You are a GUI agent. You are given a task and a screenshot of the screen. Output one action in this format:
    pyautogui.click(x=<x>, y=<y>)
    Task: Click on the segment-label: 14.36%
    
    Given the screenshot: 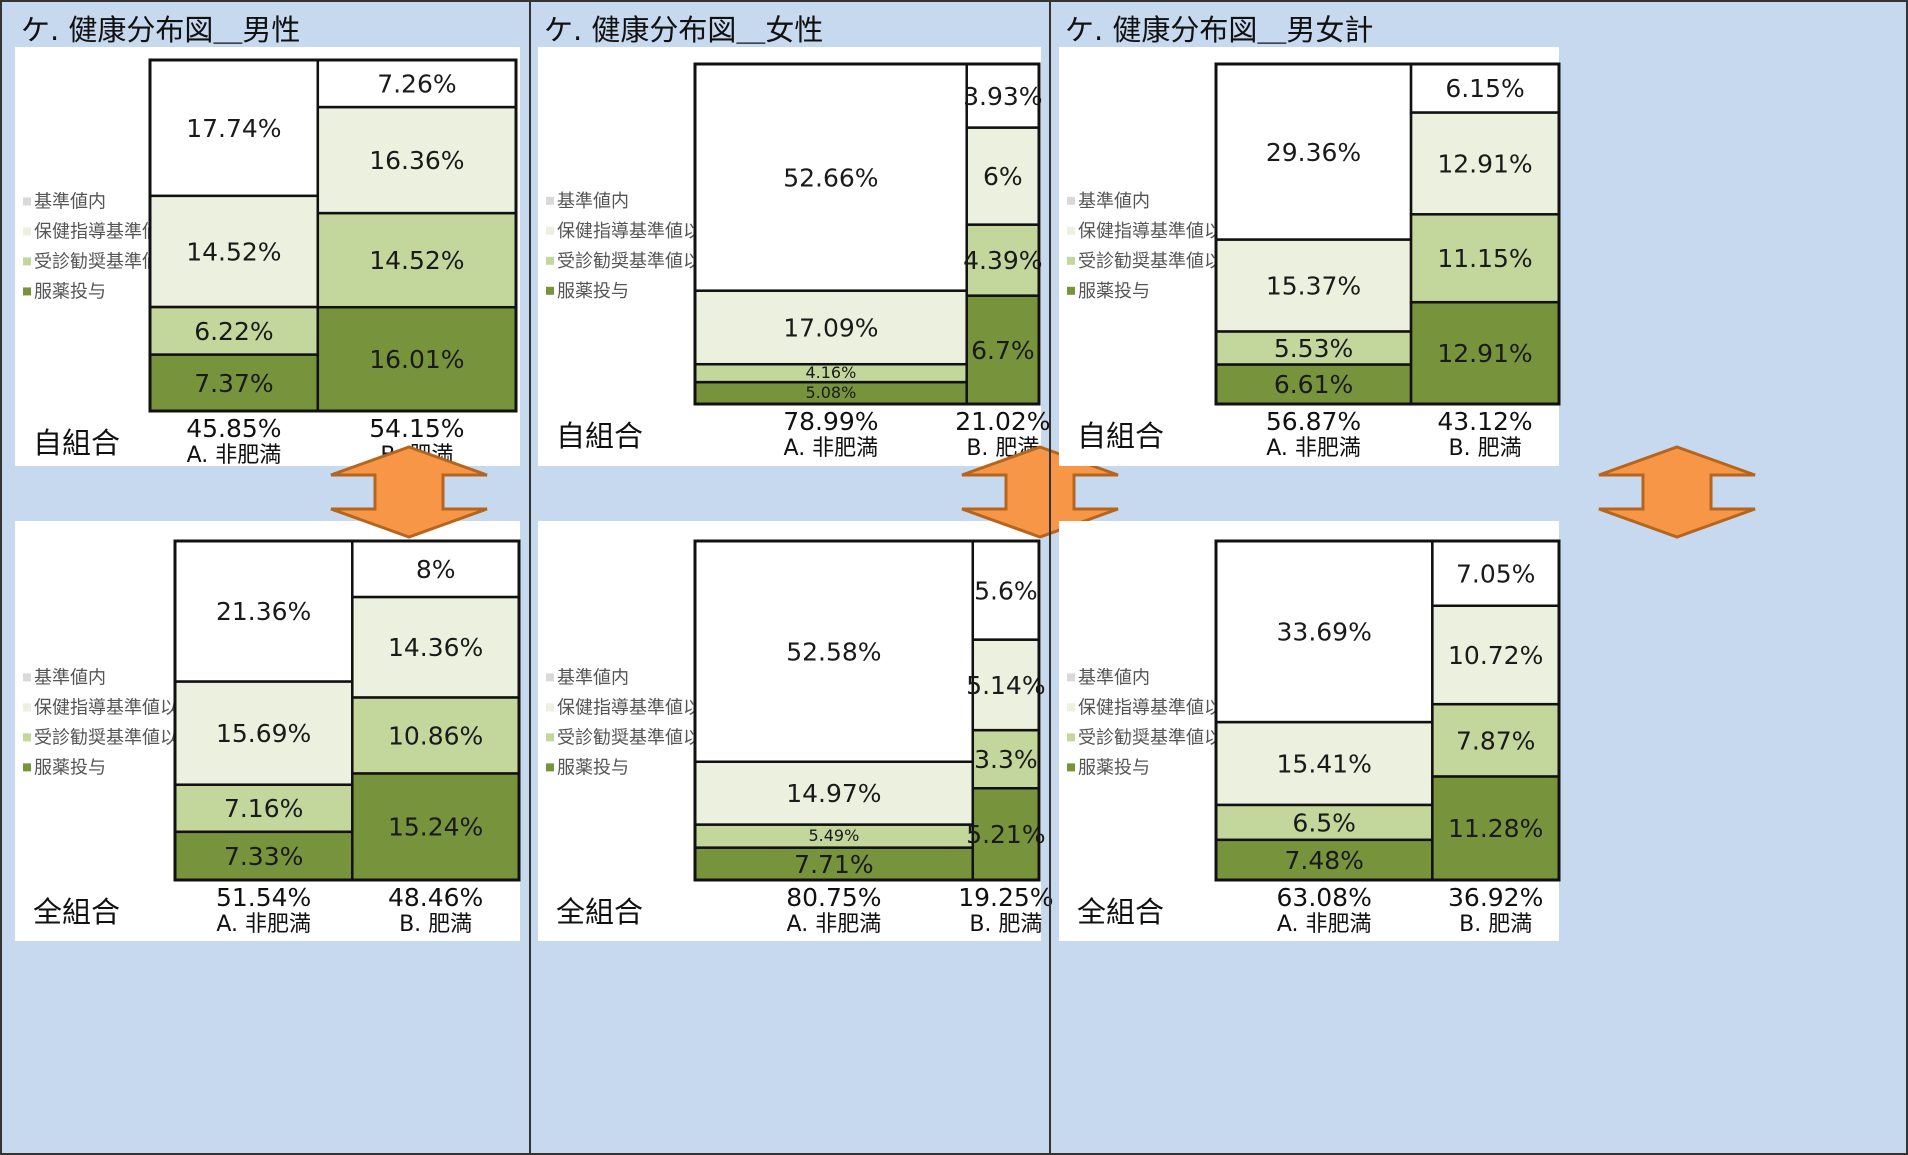 What is the action you would take?
    pyautogui.click(x=435, y=647)
    